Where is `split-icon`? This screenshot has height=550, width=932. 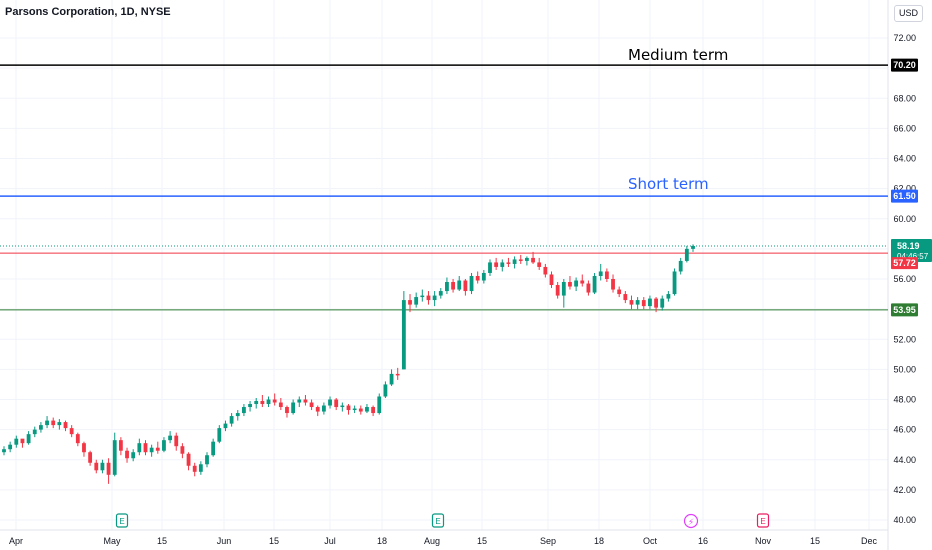
split-icon is located at coordinates (691, 521).